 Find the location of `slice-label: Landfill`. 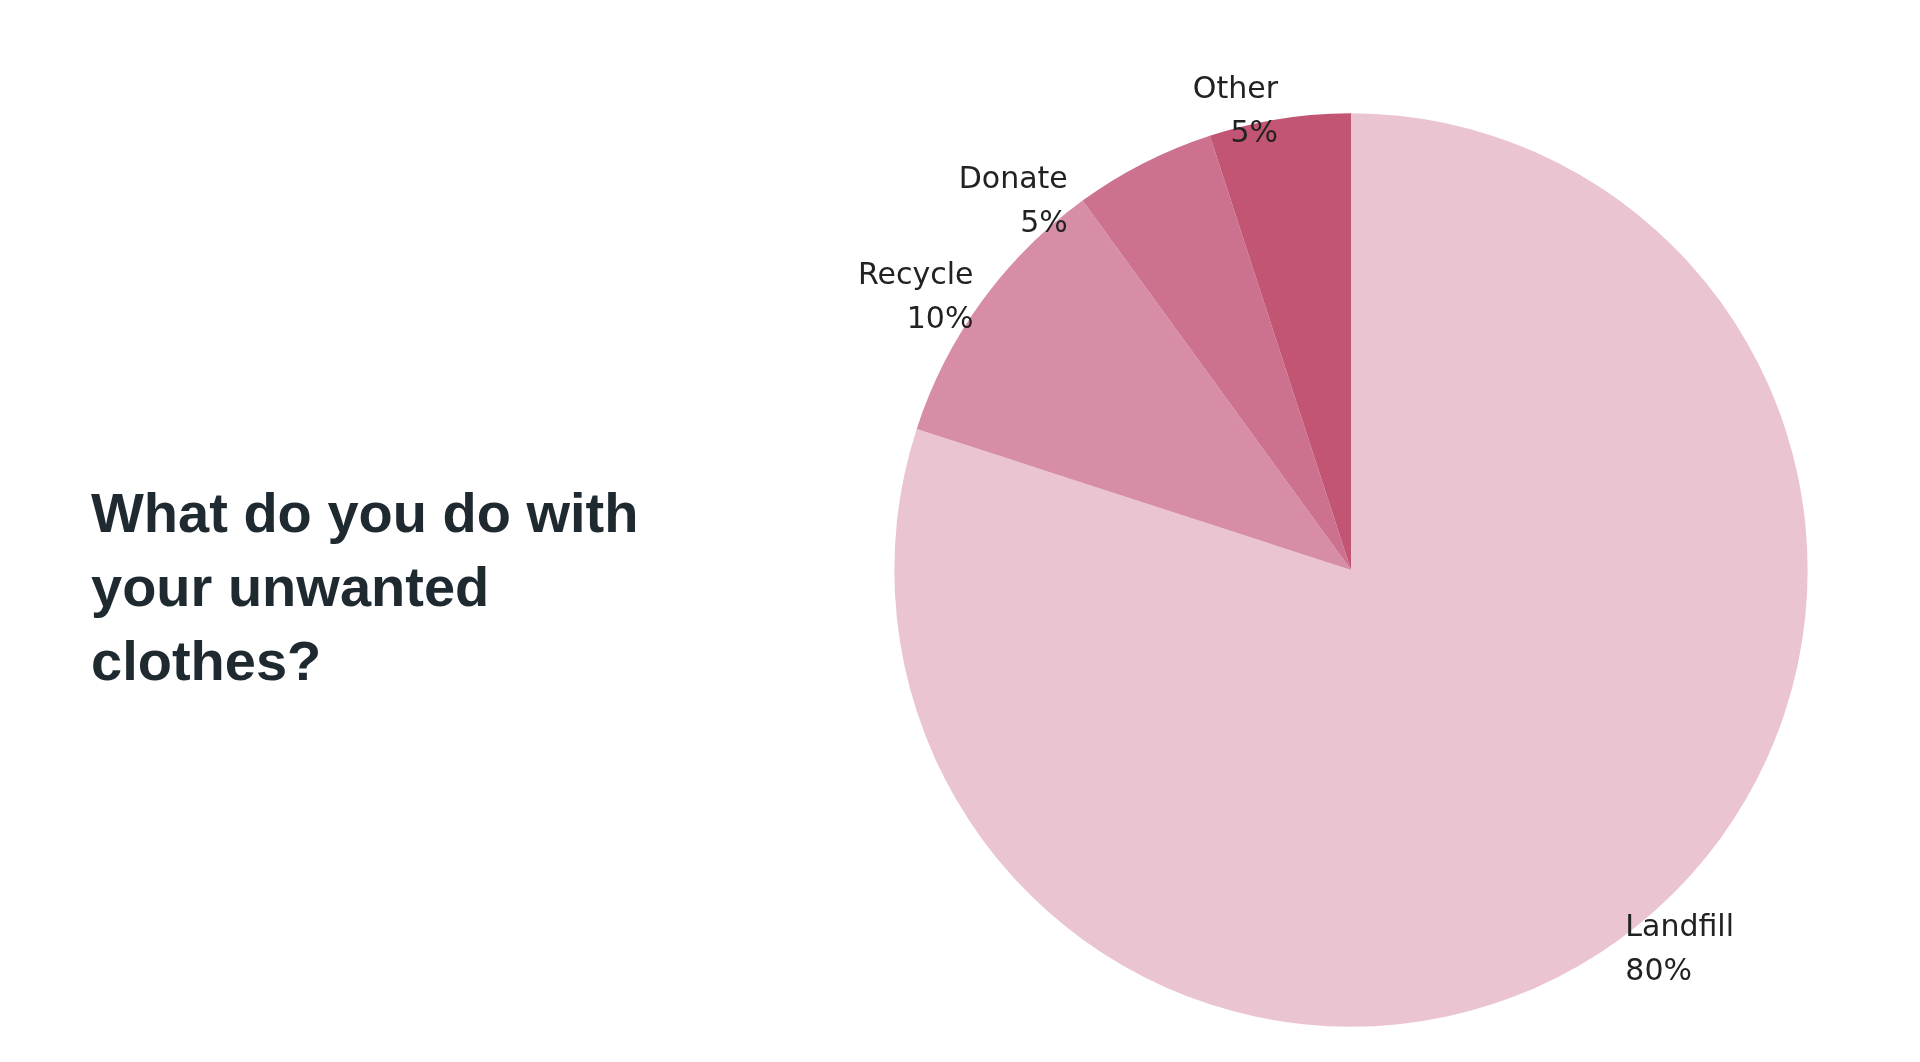

slice-label: Landfill is located at coordinates (1680, 926).